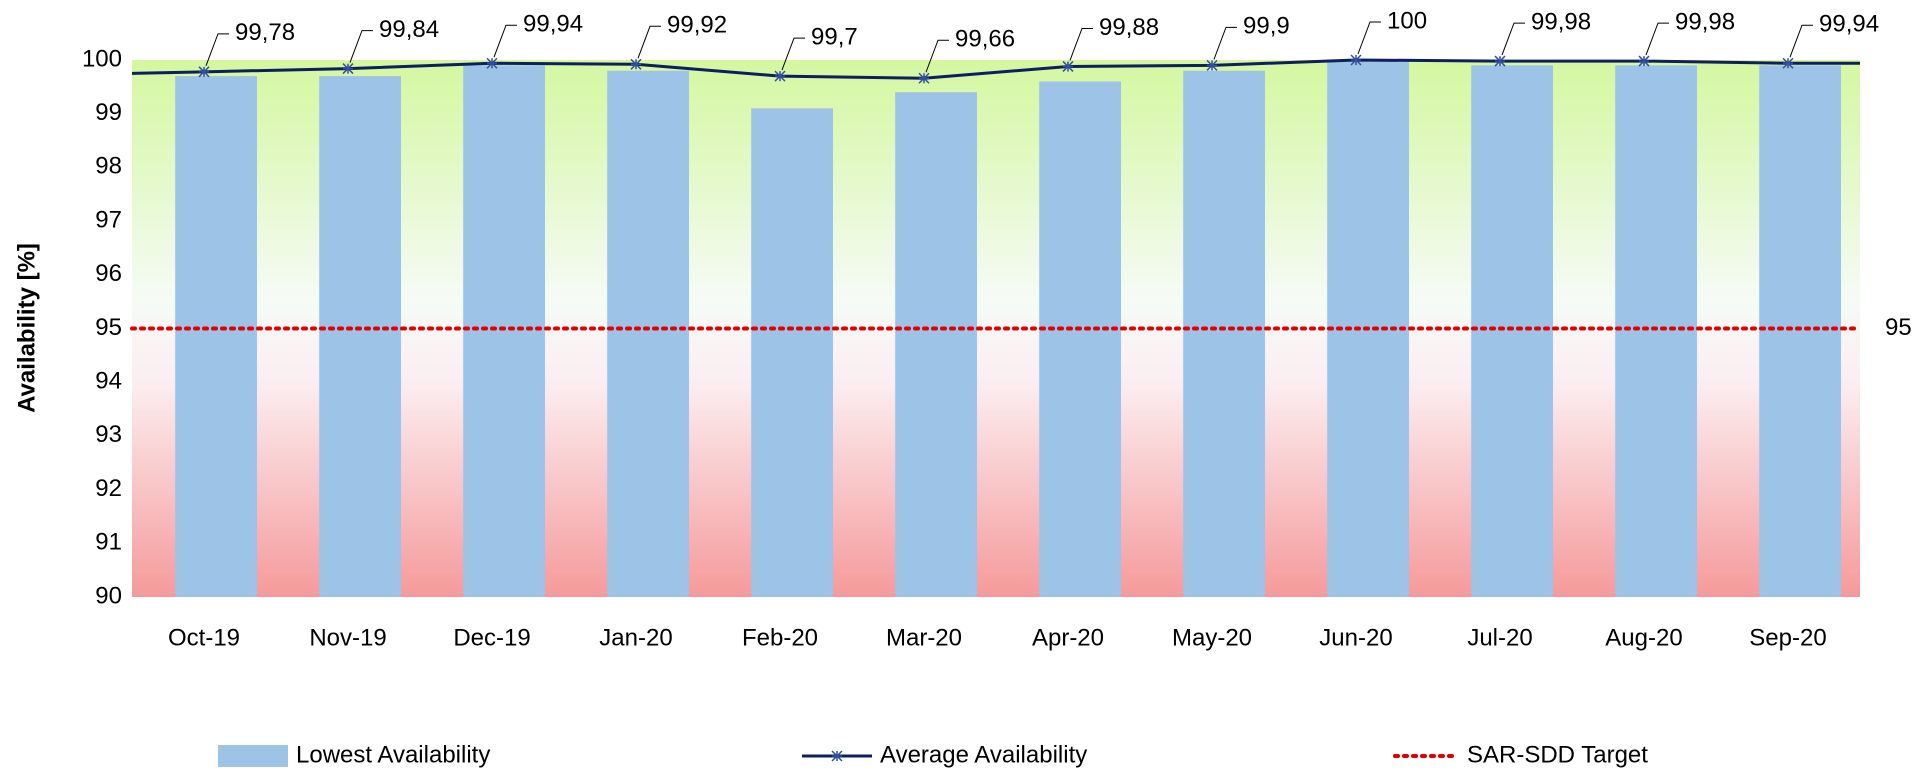 The height and width of the screenshot is (772, 1919). Describe the element at coordinates (1643, 637) in the screenshot. I see `x-tick-label: Aug-20` at that location.